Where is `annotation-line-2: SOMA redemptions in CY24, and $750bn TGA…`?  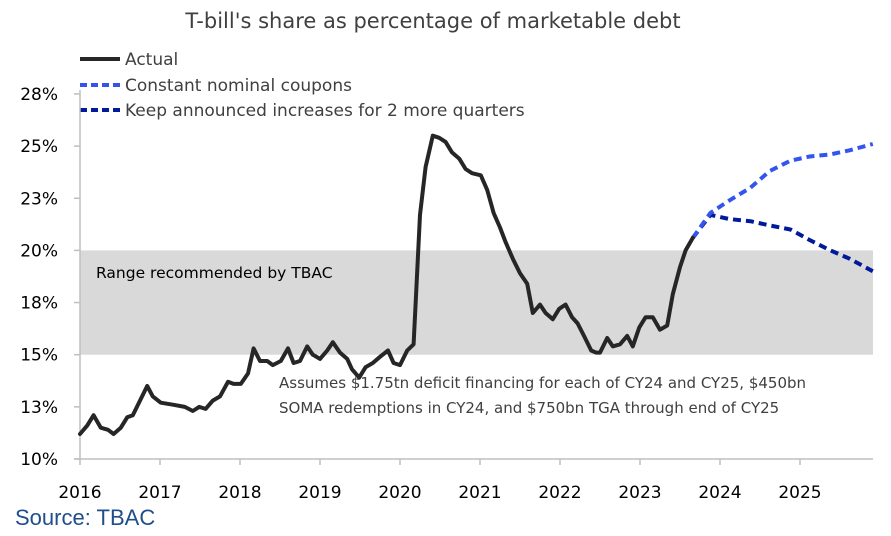
annotation-line-2: SOMA redemptions in CY24, and $750bn TGA… is located at coordinates (529, 408).